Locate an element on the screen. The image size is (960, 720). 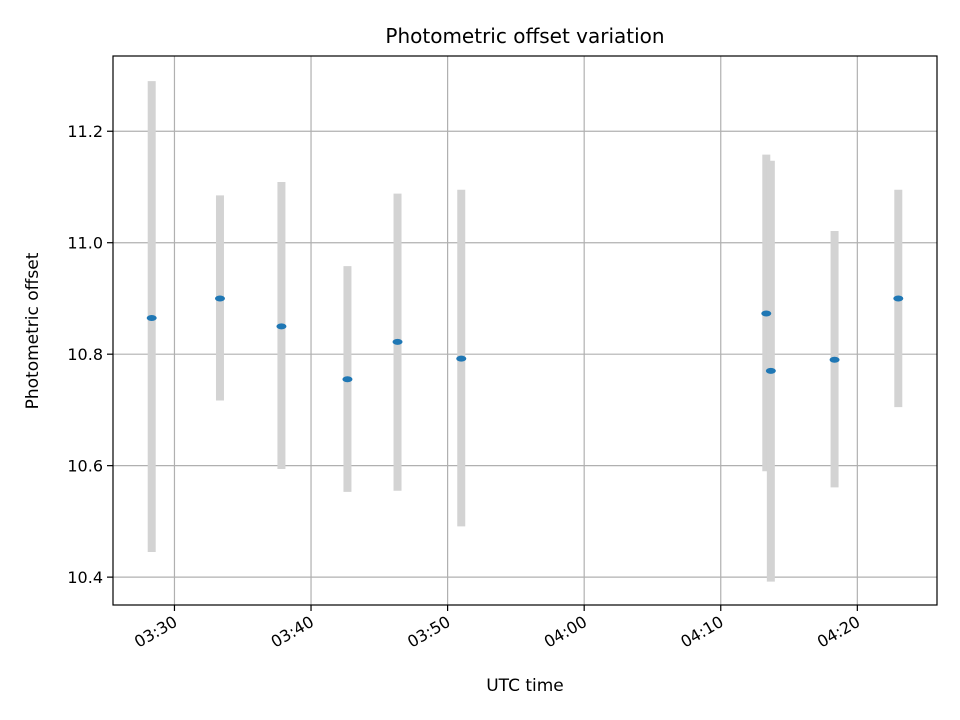
y-tick-label: 11.0 is located at coordinates (85, 243).